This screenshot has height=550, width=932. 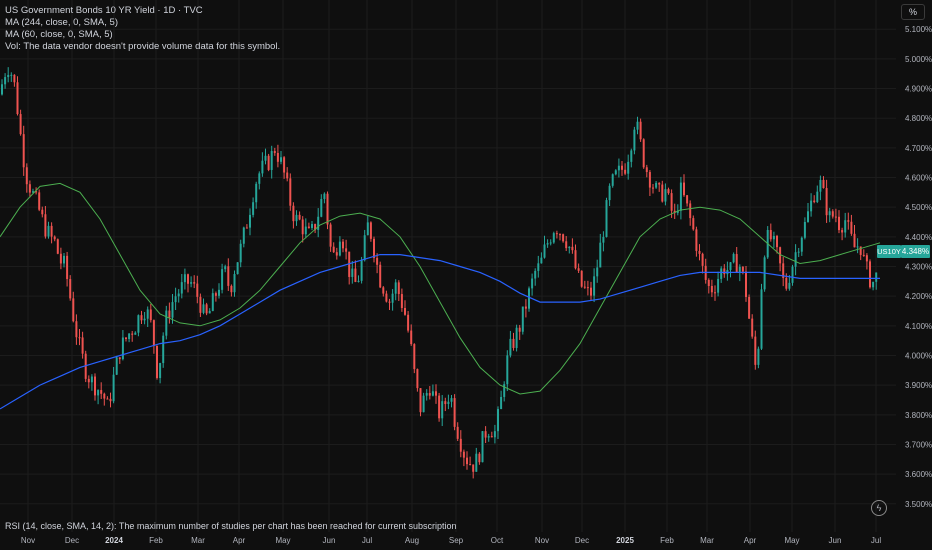 What do you see at coordinates (156, 540) in the screenshot?
I see `x-axis-tick-label: Feb` at bounding box center [156, 540].